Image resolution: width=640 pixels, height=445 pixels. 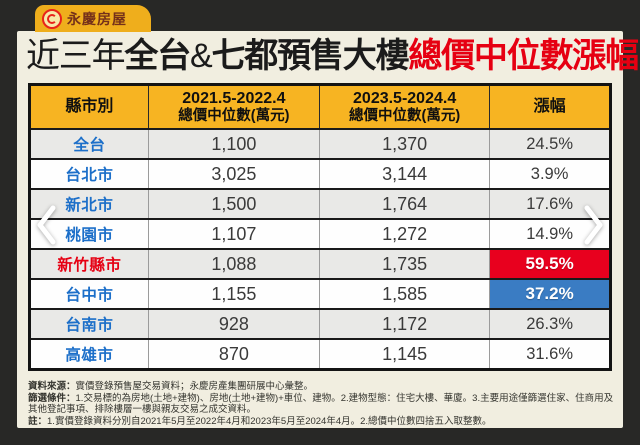 I want to click on table-row: 台南市 928 1,172 26.3%, so click(x=320, y=323).